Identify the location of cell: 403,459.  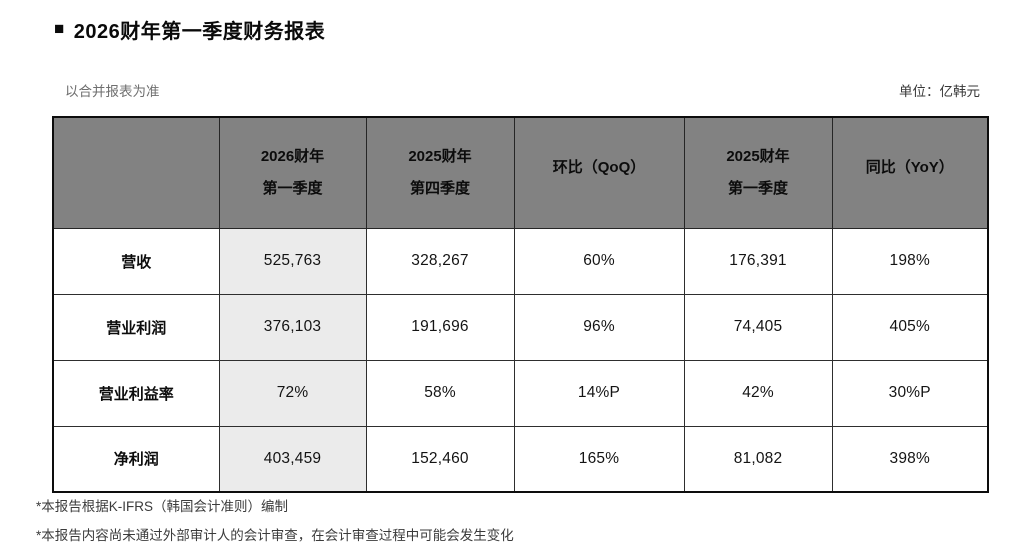
(292, 459).